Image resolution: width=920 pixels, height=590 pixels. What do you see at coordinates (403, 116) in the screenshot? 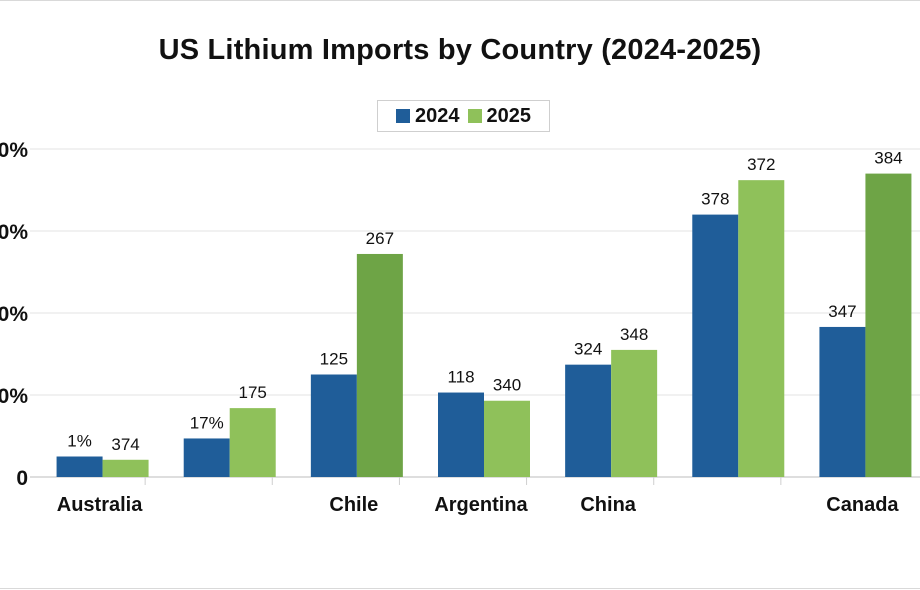
I see `legend-swatch-2024` at bounding box center [403, 116].